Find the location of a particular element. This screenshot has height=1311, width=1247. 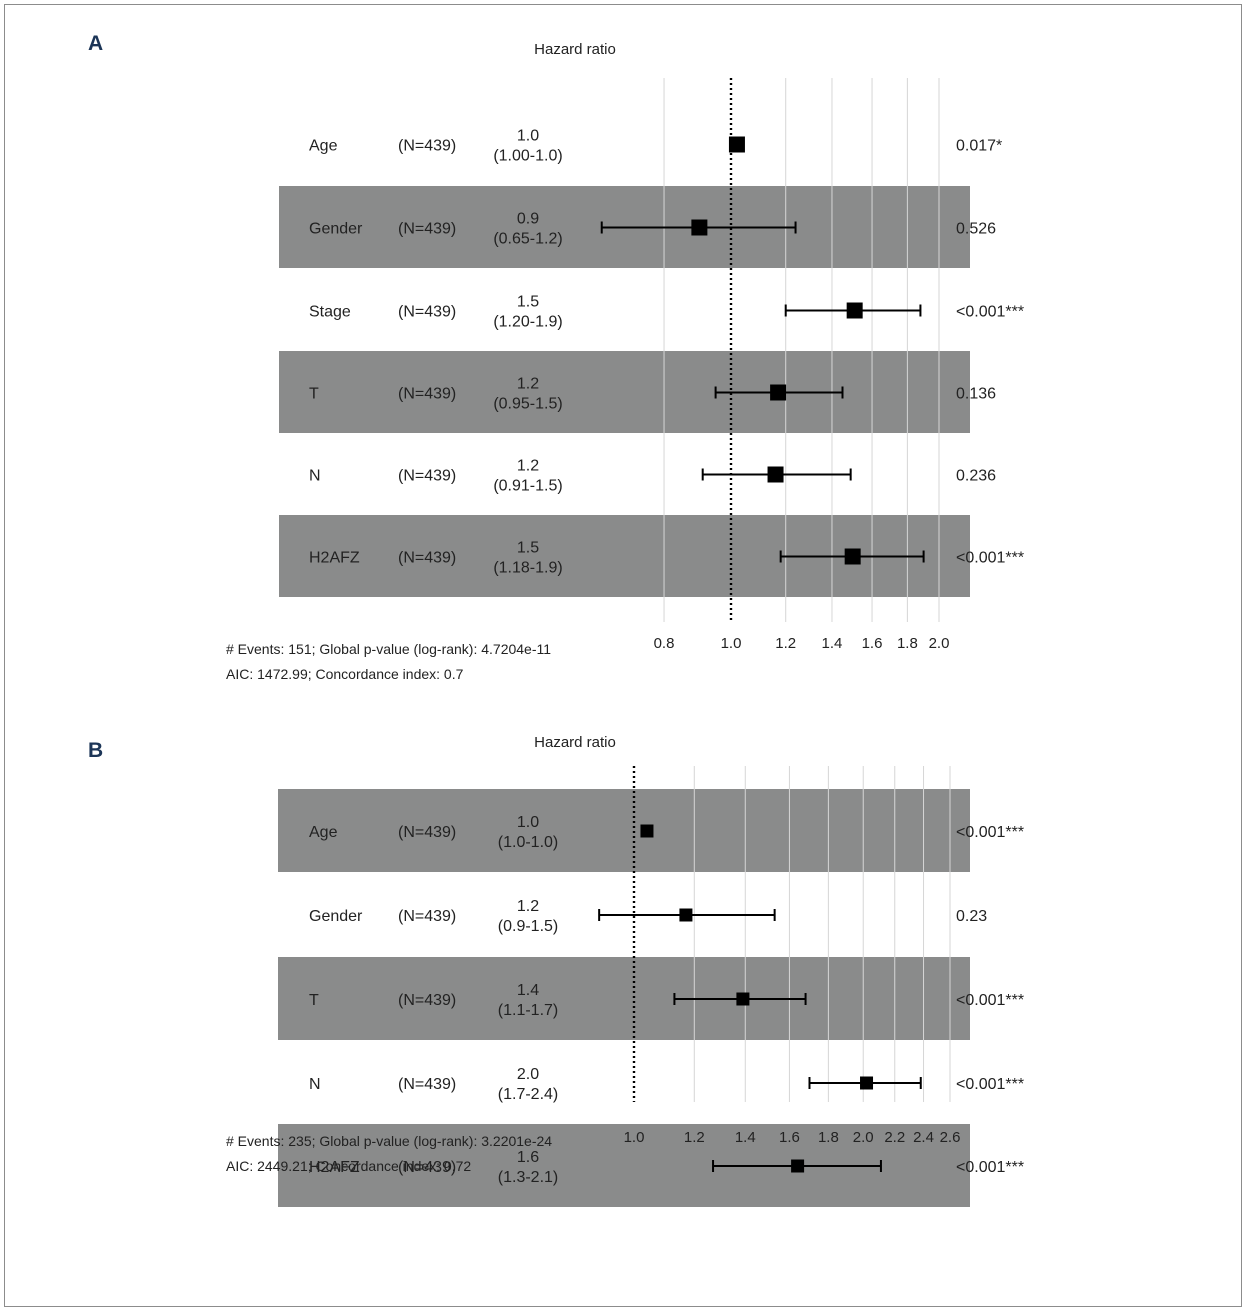

x-tick-label: 2.4 is located at coordinates (923, 1137).